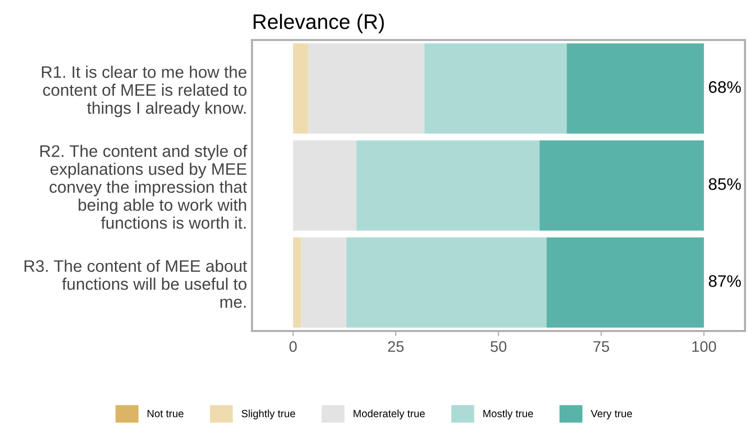 The width and height of the screenshot is (748, 432). What do you see at coordinates (166, 414) in the screenshot?
I see `legend-label: Not true` at bounding box center [166, 414].